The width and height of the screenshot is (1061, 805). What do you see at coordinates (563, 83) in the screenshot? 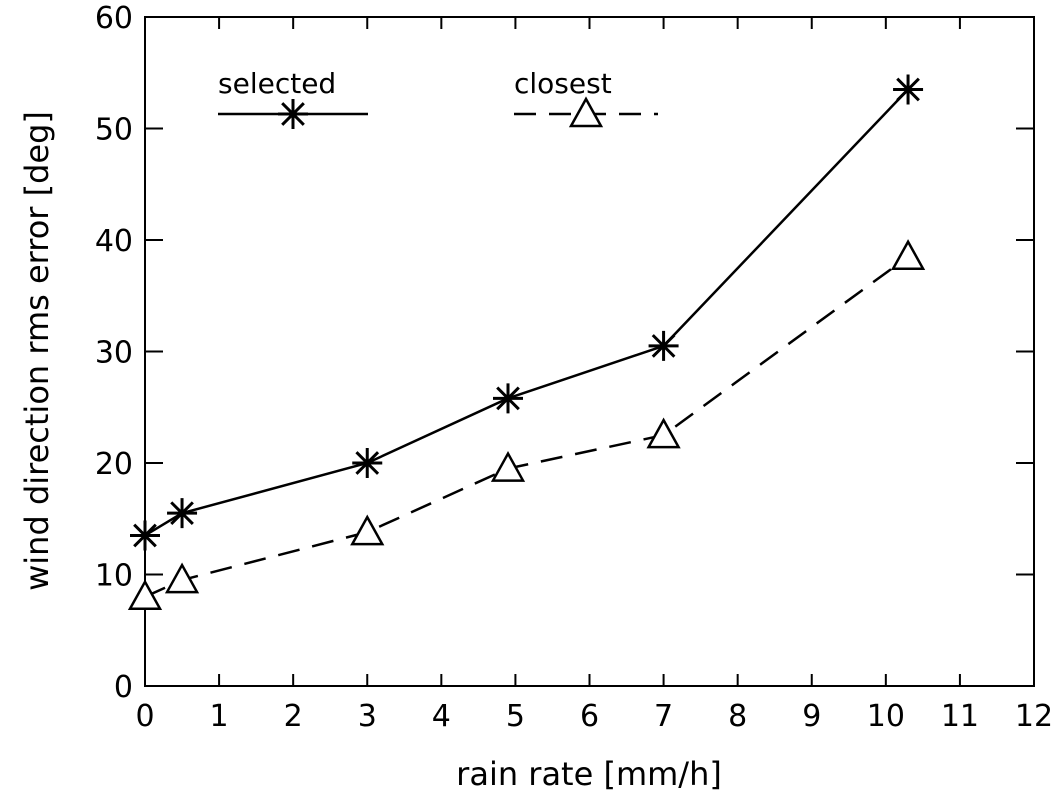
I see `legend-label: closest` at bounding box center [563, 83].